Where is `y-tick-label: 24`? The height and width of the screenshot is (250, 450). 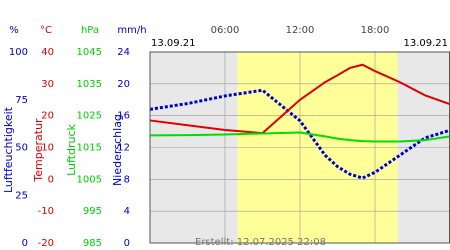
y-tick-label: 24 is located at coordinates (123, 52).